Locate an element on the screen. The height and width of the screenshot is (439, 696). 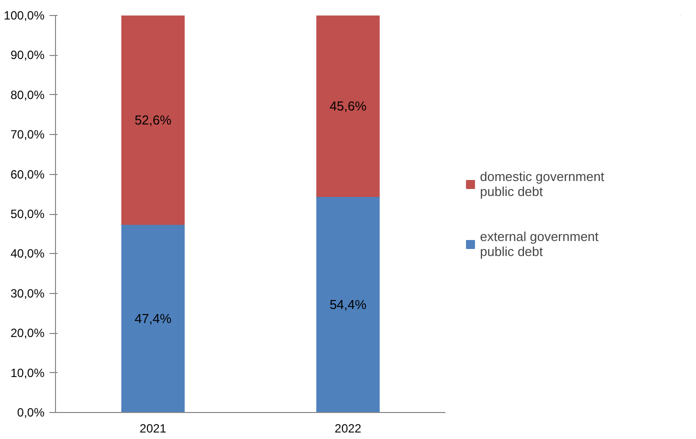
y-tick-label: 20,0% is located at coordinates (27, 333).